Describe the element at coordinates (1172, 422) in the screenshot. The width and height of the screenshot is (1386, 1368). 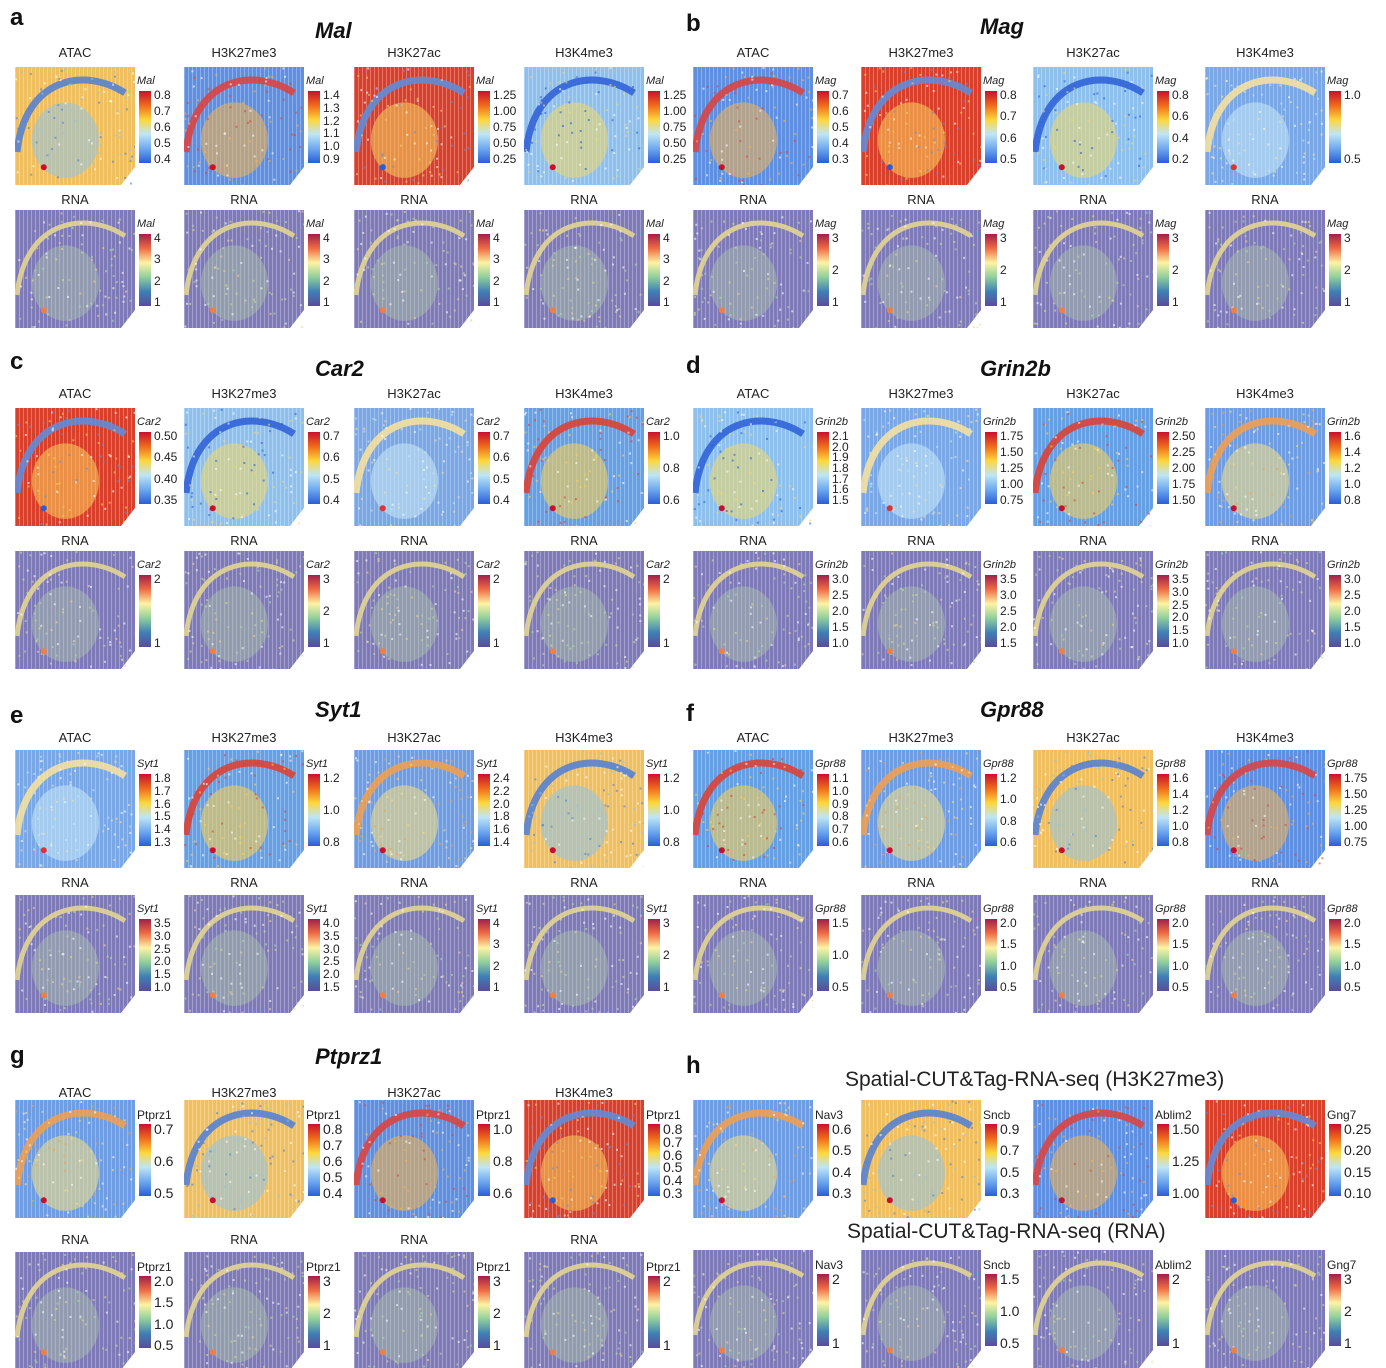
I see `colorbar-title: Grin2b` at that location.